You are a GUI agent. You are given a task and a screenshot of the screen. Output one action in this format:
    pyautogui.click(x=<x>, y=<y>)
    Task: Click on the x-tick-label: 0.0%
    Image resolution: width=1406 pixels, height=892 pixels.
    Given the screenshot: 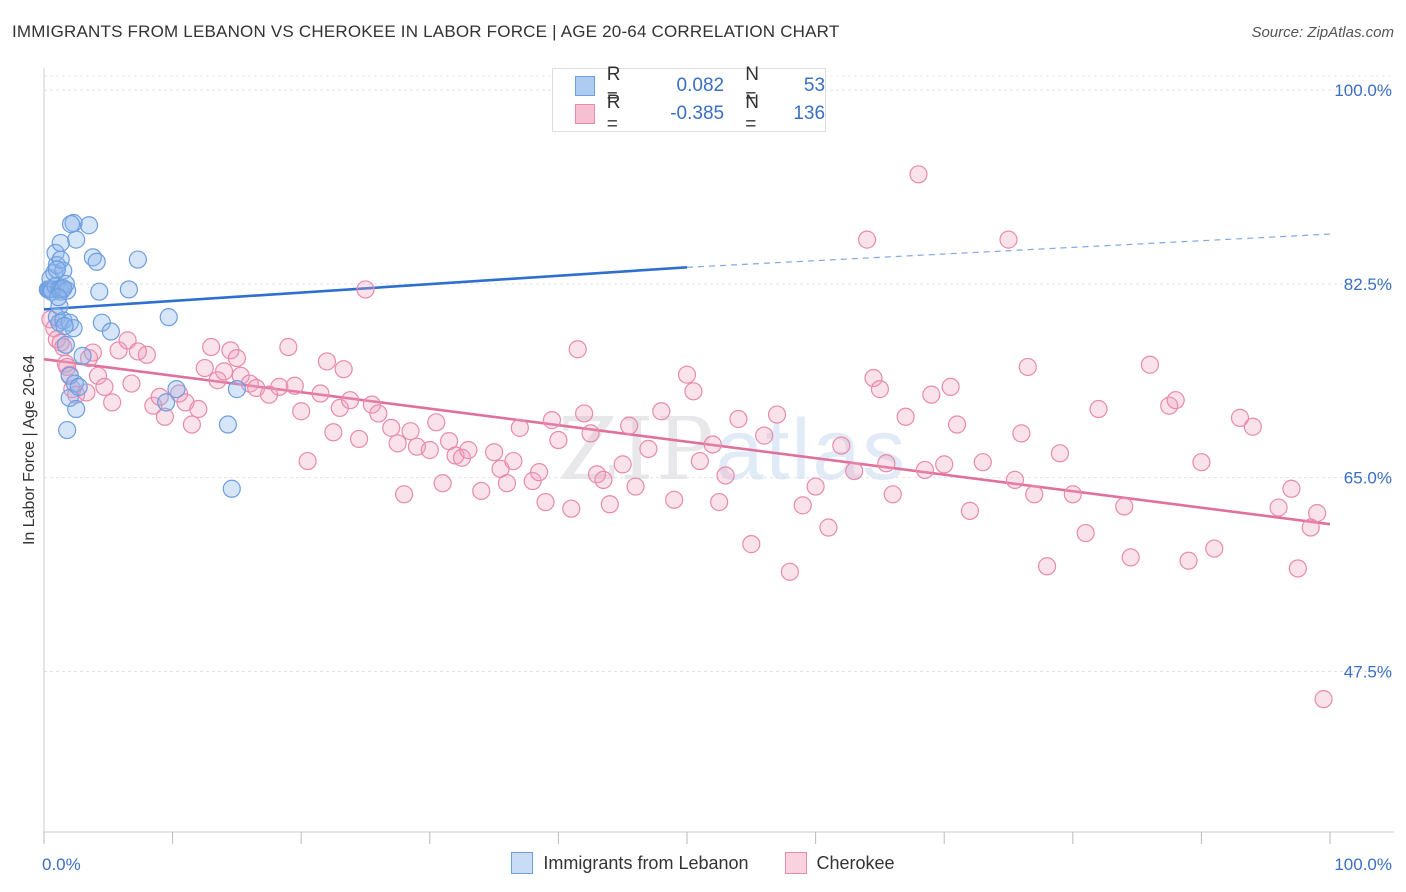 What is the action you would take?
    pyautogui.click(x=61, y=864)
    